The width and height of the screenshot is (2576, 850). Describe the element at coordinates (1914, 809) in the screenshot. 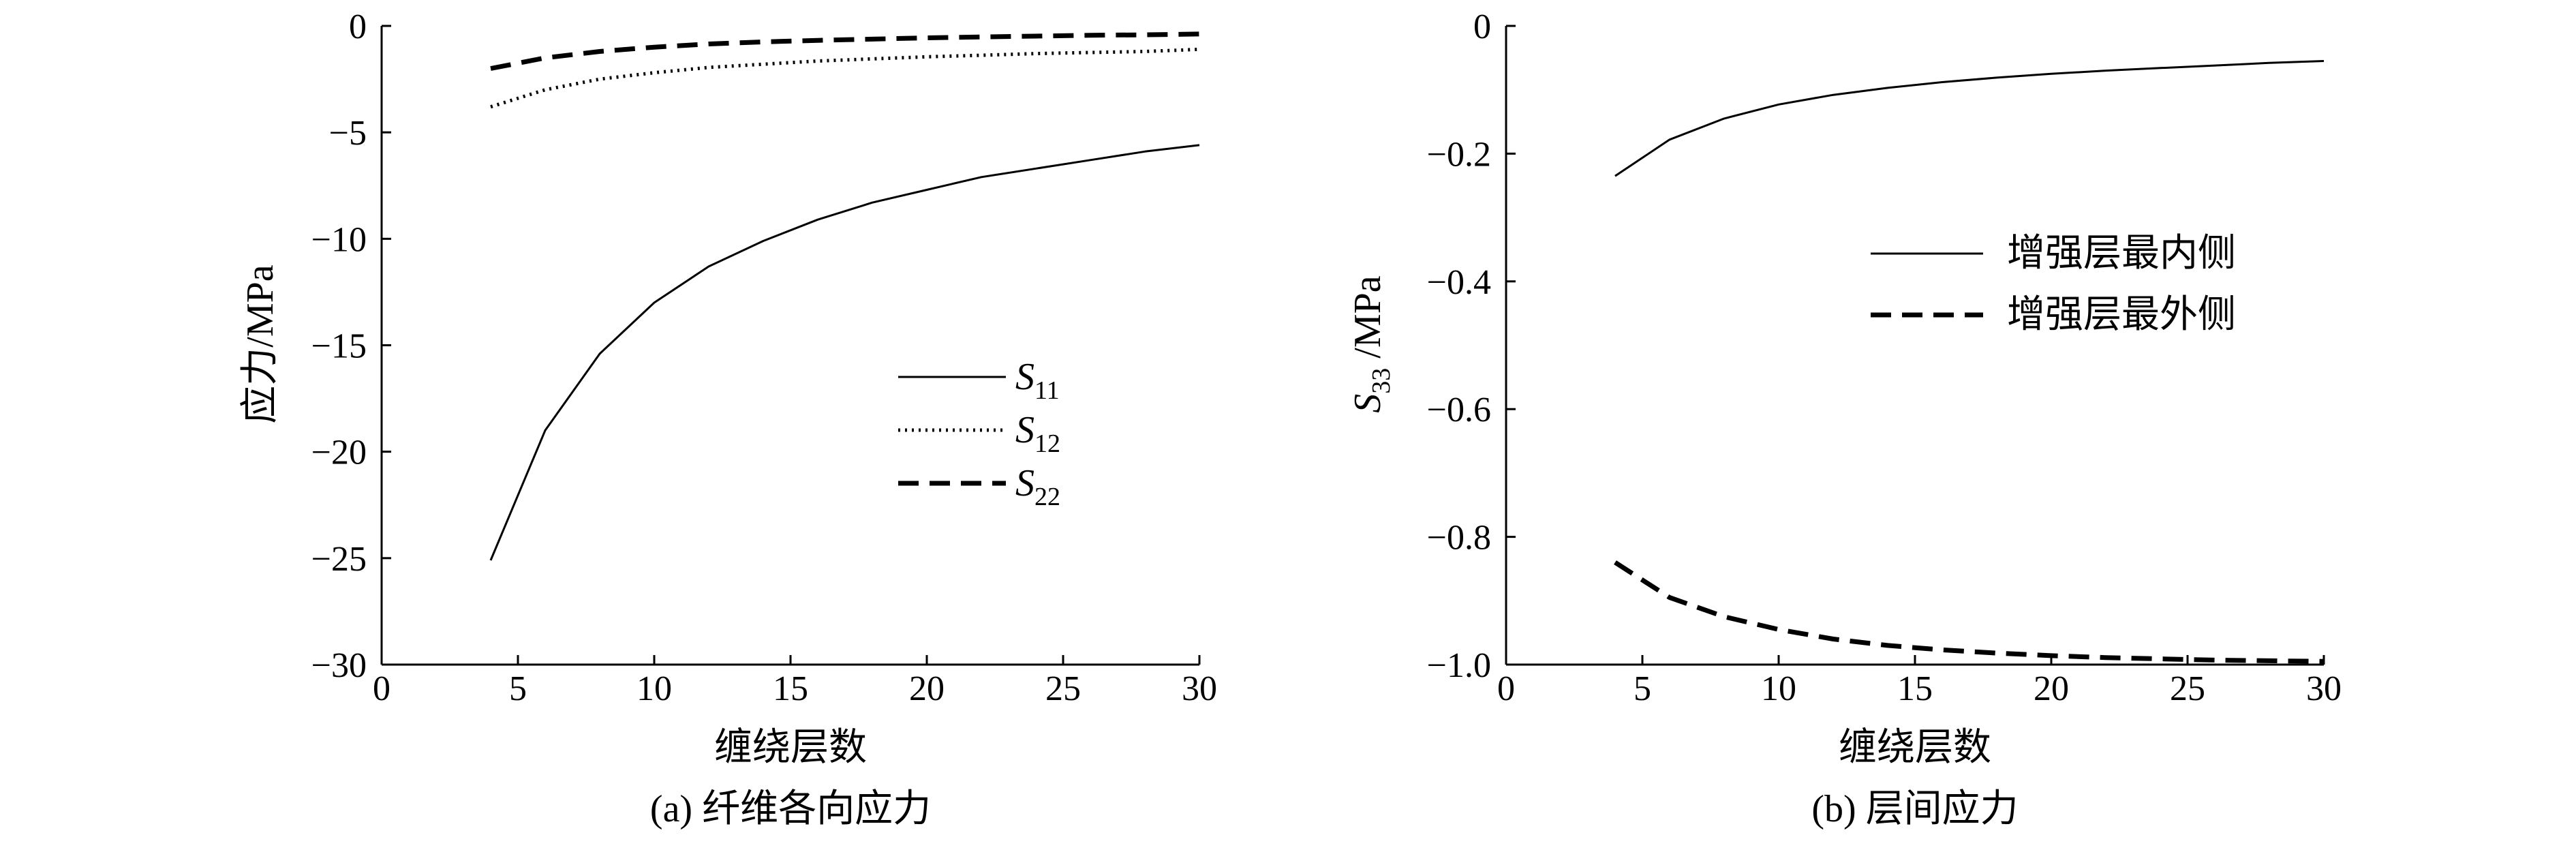

I see `figure-caption: (b) 层间应力` at that location.